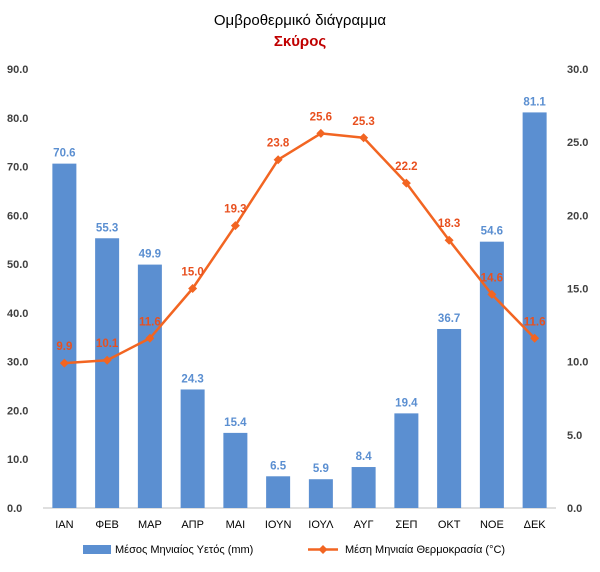 The width and height of the screenshot is (600, 572). What do you see at coordinates (406, 167) in the screenshot?
I see `line-data-label: 22.2` at bounding box center [406, 167].